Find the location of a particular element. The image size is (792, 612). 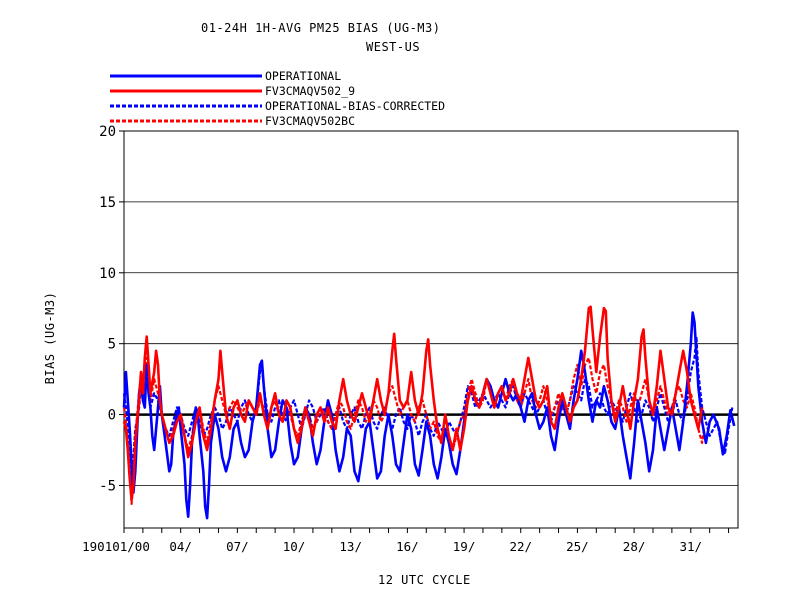

x-axis-label: 12 UTC CYCLE is located at coordinates (424, 580).